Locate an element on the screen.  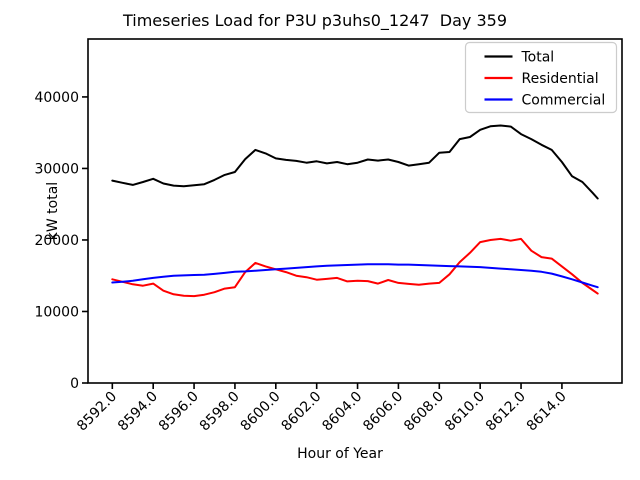
y-axis-label: kW total is located at coordinates (53, 211).